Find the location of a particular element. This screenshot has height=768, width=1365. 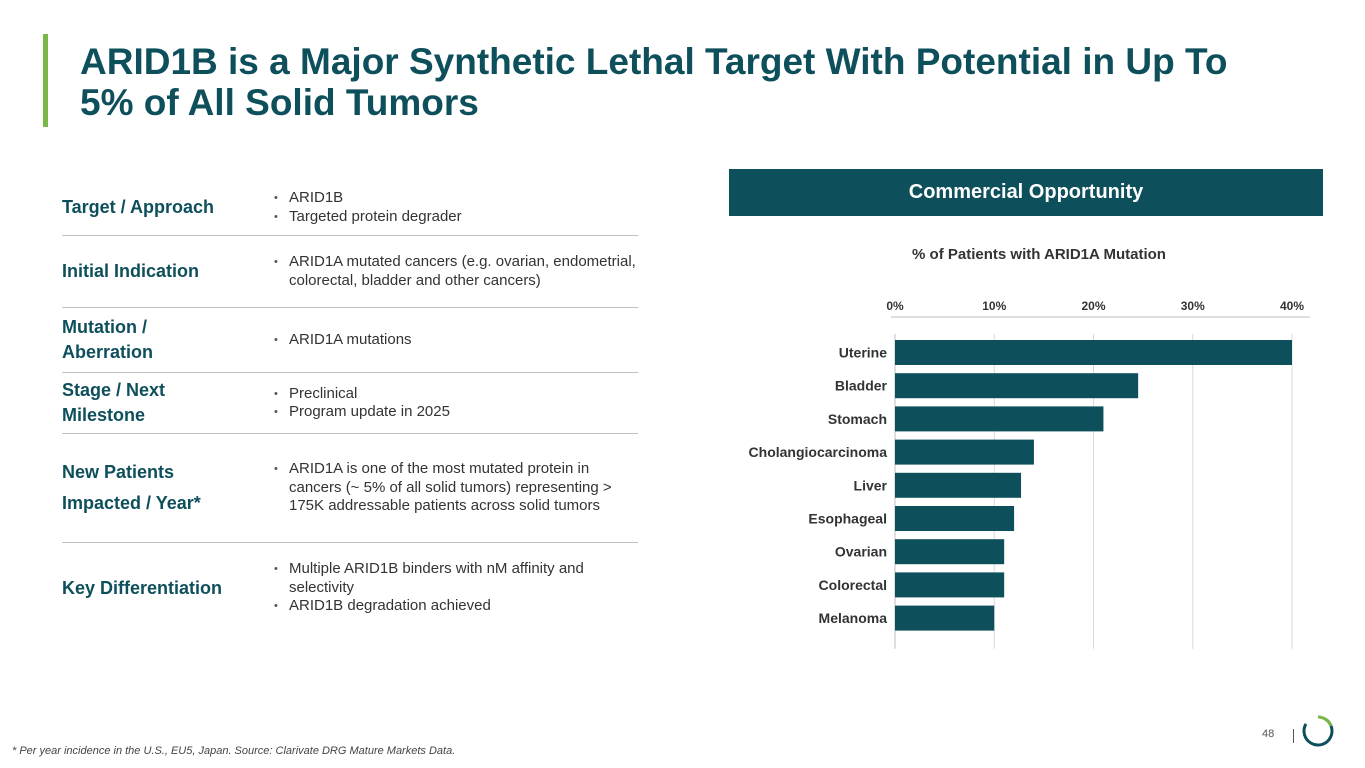

category-label: Melanoma is located at coordinates (853, 618).